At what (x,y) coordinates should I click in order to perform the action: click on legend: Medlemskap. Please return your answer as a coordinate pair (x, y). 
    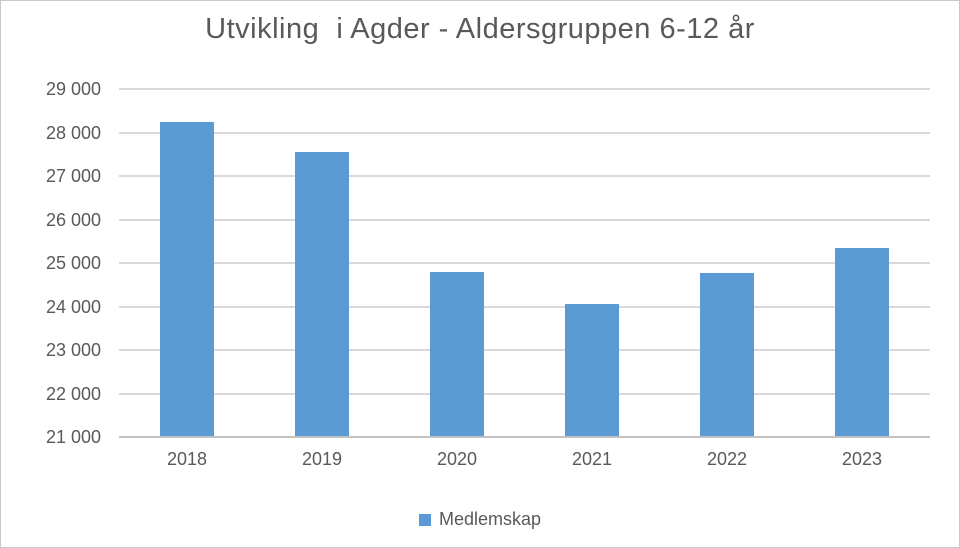
    Looking at the image, I should click on (480, 519).